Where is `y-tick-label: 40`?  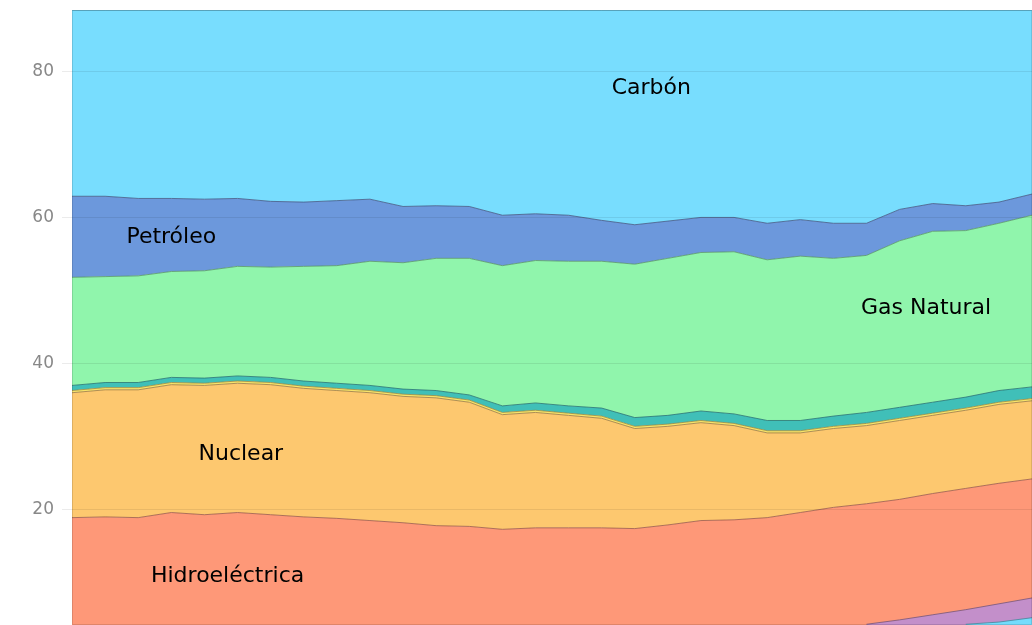 y-tick-label: 40 is located at coordinates (43, 361).